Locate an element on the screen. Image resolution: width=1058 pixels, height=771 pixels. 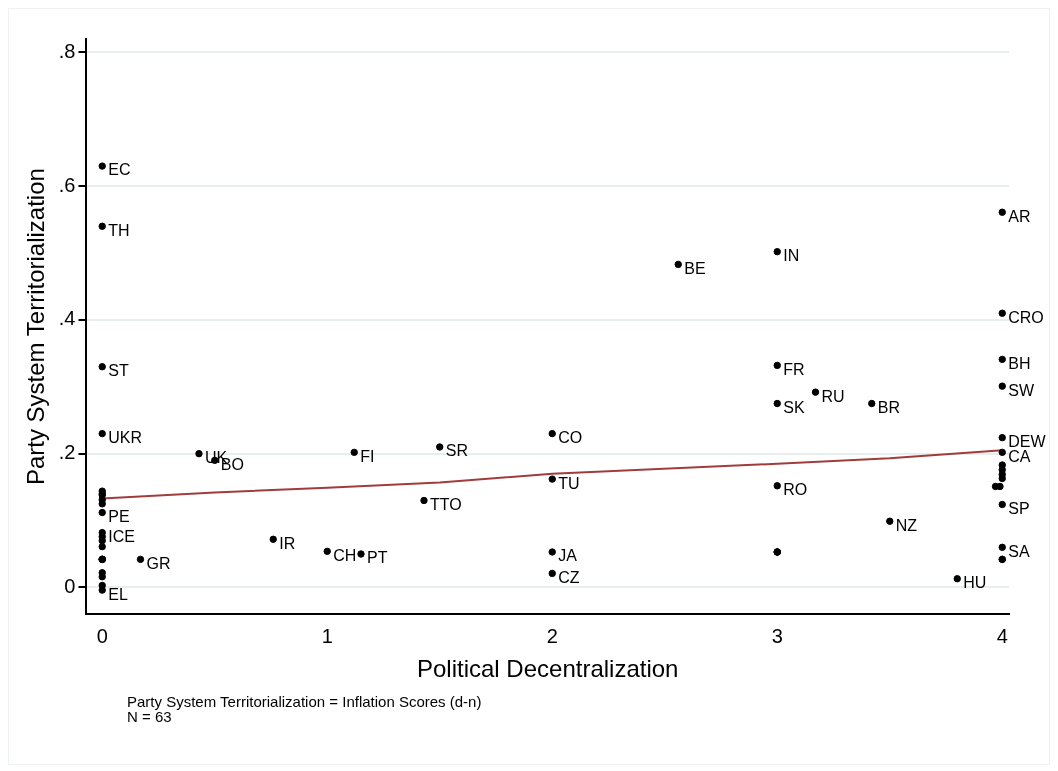
annotation: SK is located at coordinates (794, 407).